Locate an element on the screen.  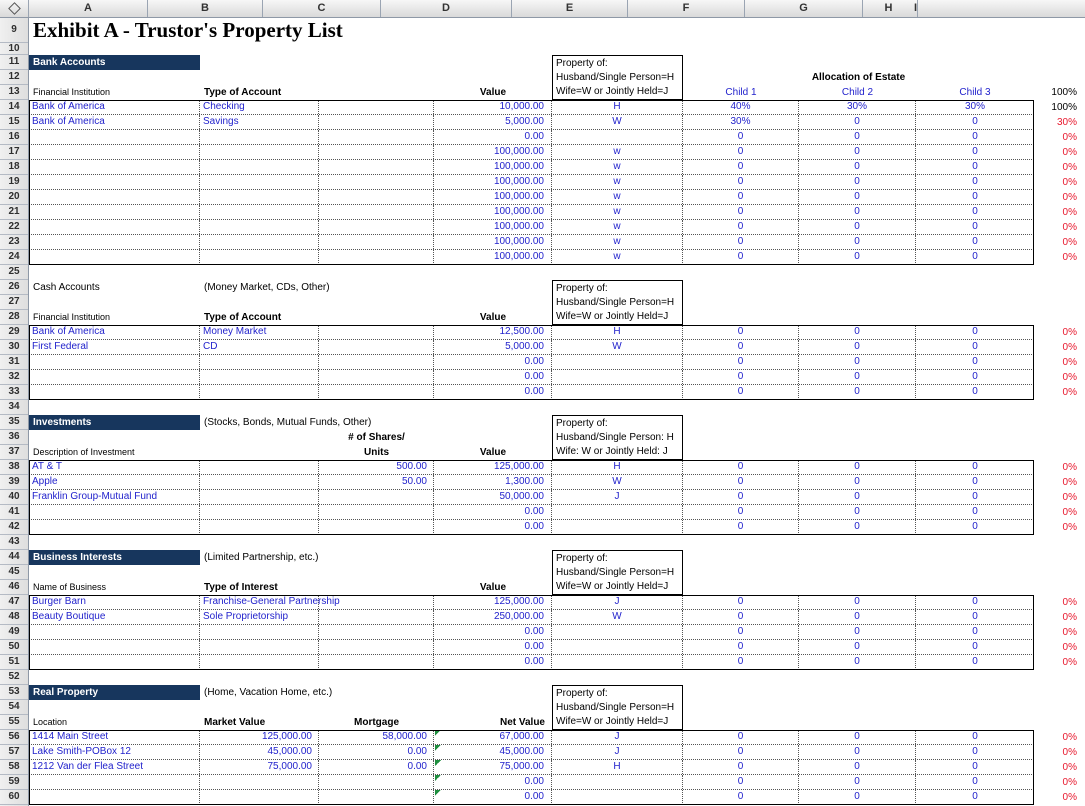
cell-account-type: Savings is located at coordinates (259, 122).